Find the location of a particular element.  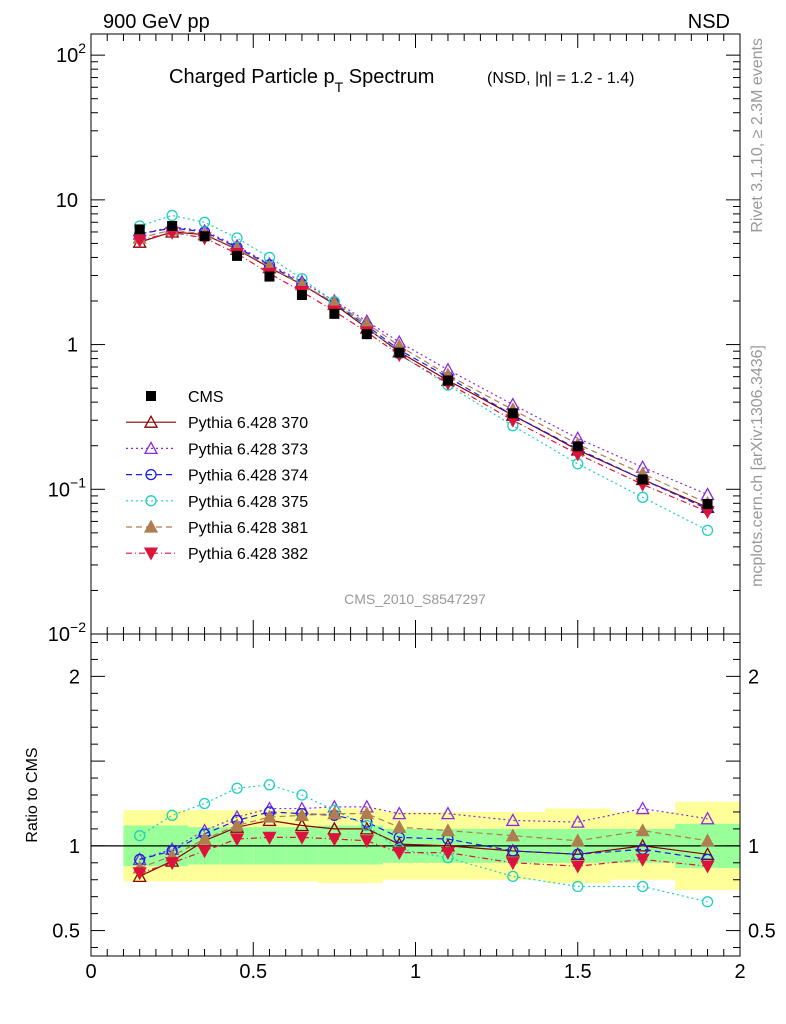

ratio-ytick-label-right: 0.5 is located at coordinates (762, 932).